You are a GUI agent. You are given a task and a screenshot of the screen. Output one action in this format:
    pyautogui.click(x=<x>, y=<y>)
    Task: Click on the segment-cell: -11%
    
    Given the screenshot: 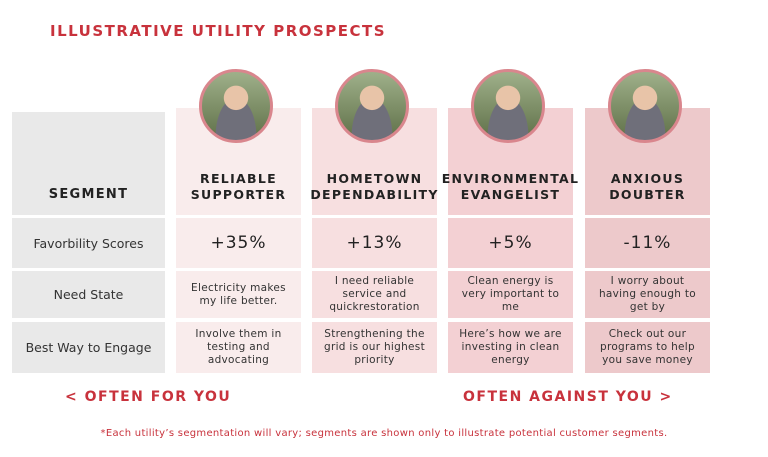 What is the action you would take?
    pyautogui.click(x=647, y=243)
    